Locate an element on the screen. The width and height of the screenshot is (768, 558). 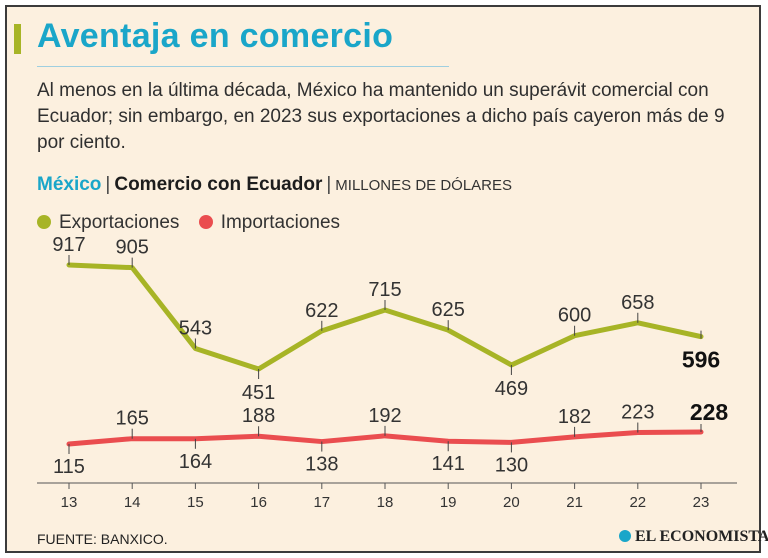
legend-label-exports: Exportaciones is located at coordinates (119, 222).